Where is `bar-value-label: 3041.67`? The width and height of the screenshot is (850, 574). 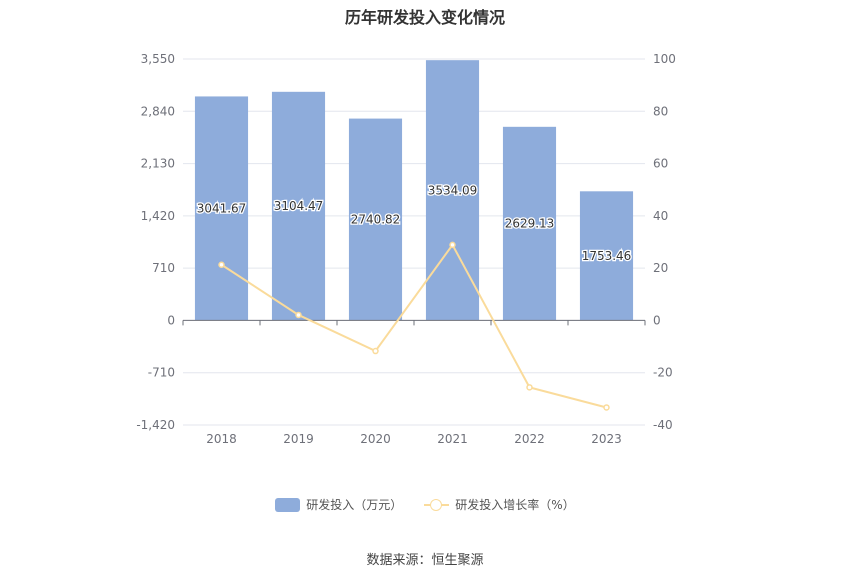 bar-value-label: 3041.67 is located at coordinates (222, 208).